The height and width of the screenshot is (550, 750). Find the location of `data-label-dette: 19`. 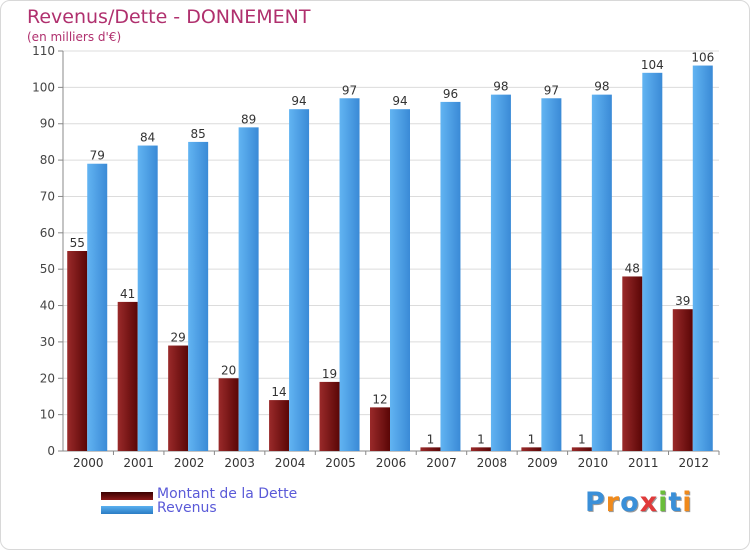

data-label-dette: 19 is located at coordinates (329, 374).